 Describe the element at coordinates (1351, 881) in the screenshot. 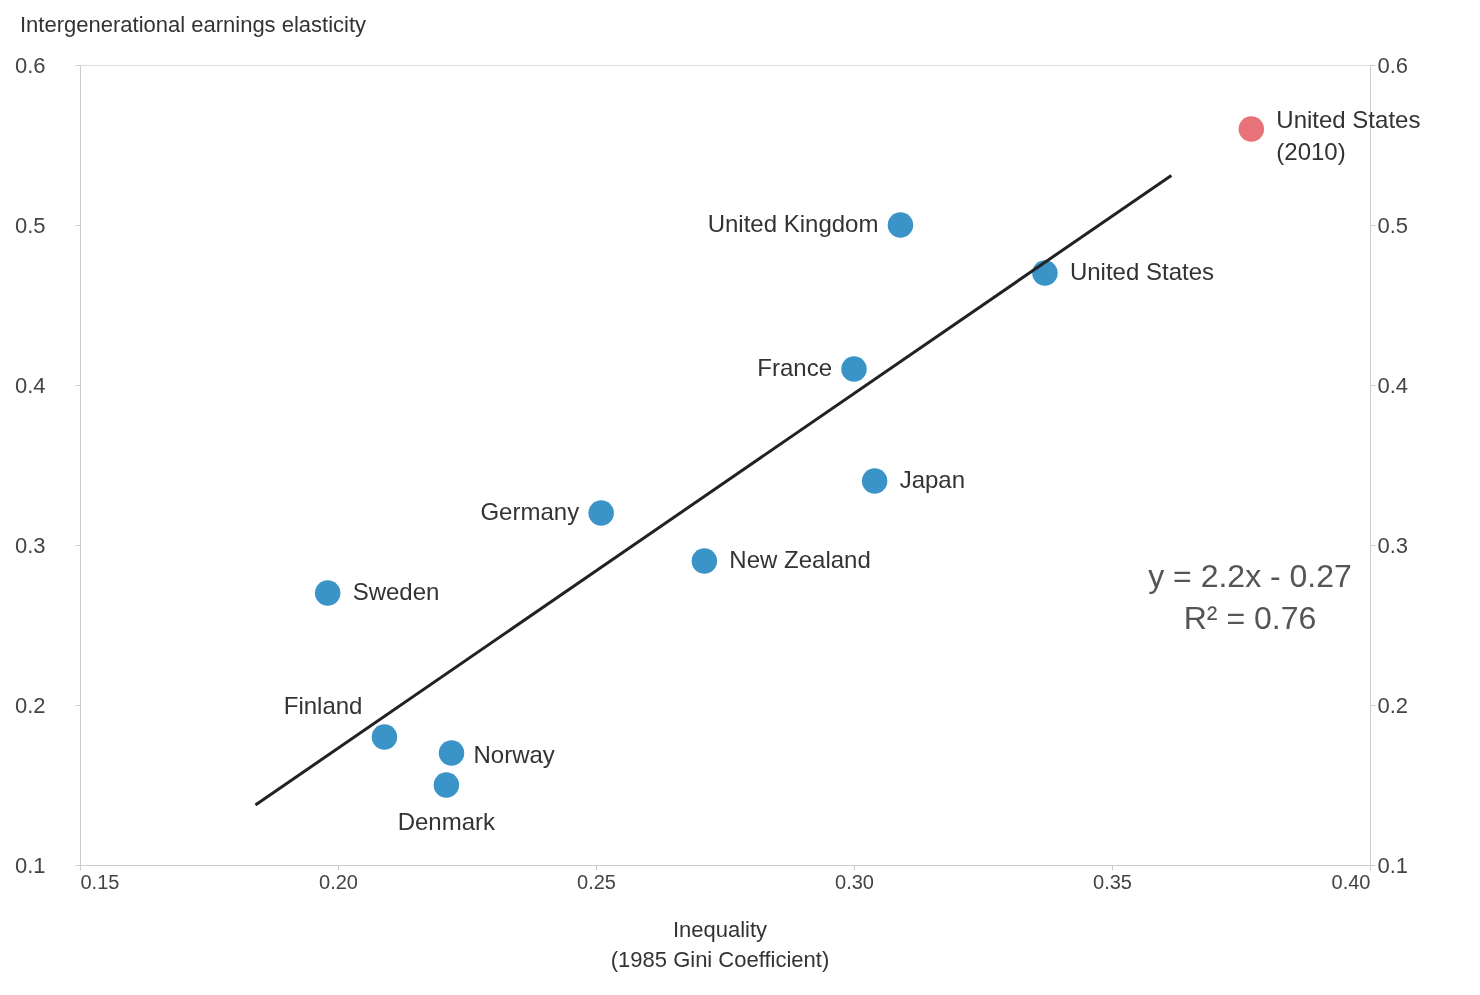

I see `x-tick-label: 0.40` at that location.